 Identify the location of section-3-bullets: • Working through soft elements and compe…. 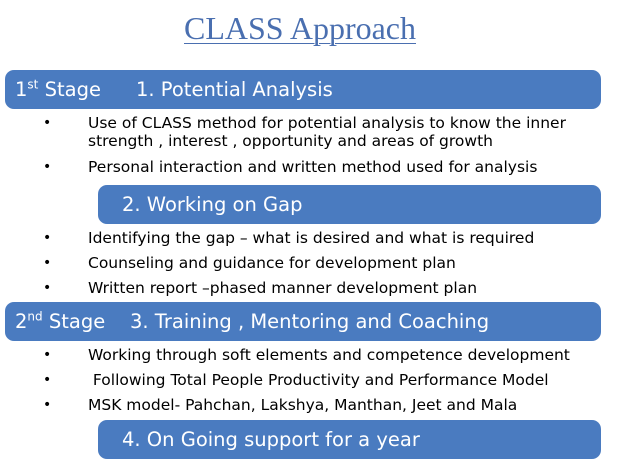
(312, 380).